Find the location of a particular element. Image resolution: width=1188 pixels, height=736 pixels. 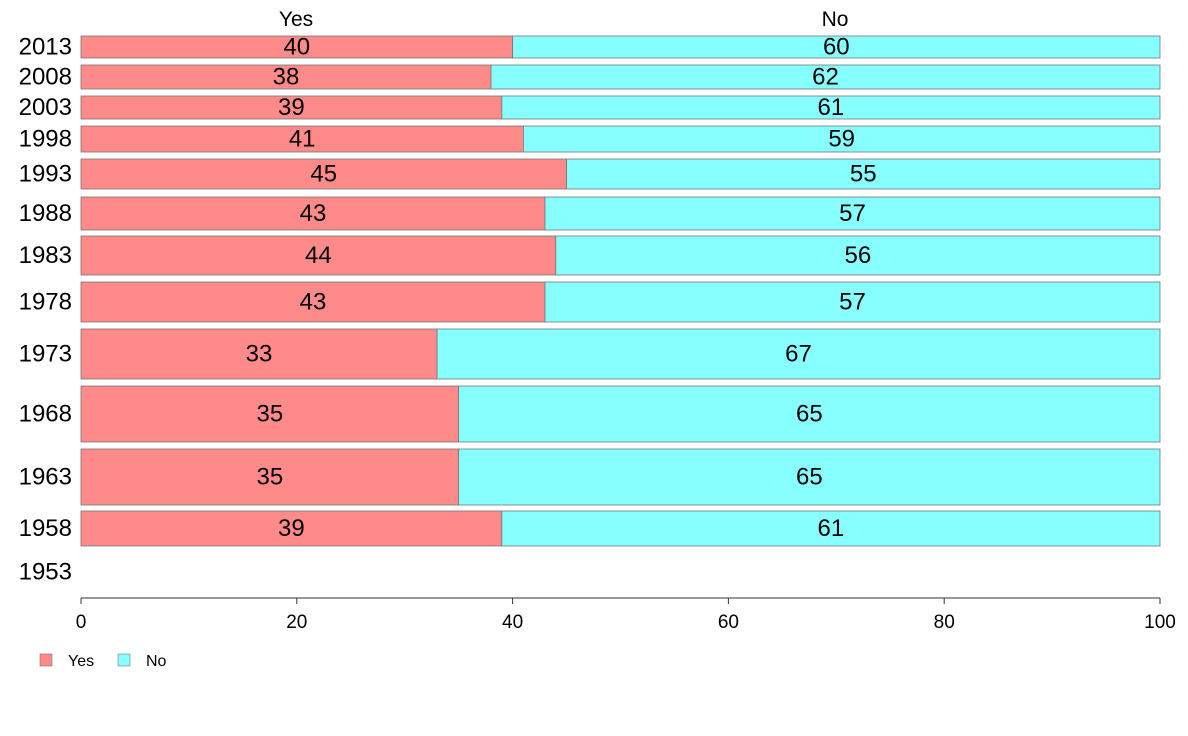

x-tick-label-100: 100 is located at coordinates (1160, 622).